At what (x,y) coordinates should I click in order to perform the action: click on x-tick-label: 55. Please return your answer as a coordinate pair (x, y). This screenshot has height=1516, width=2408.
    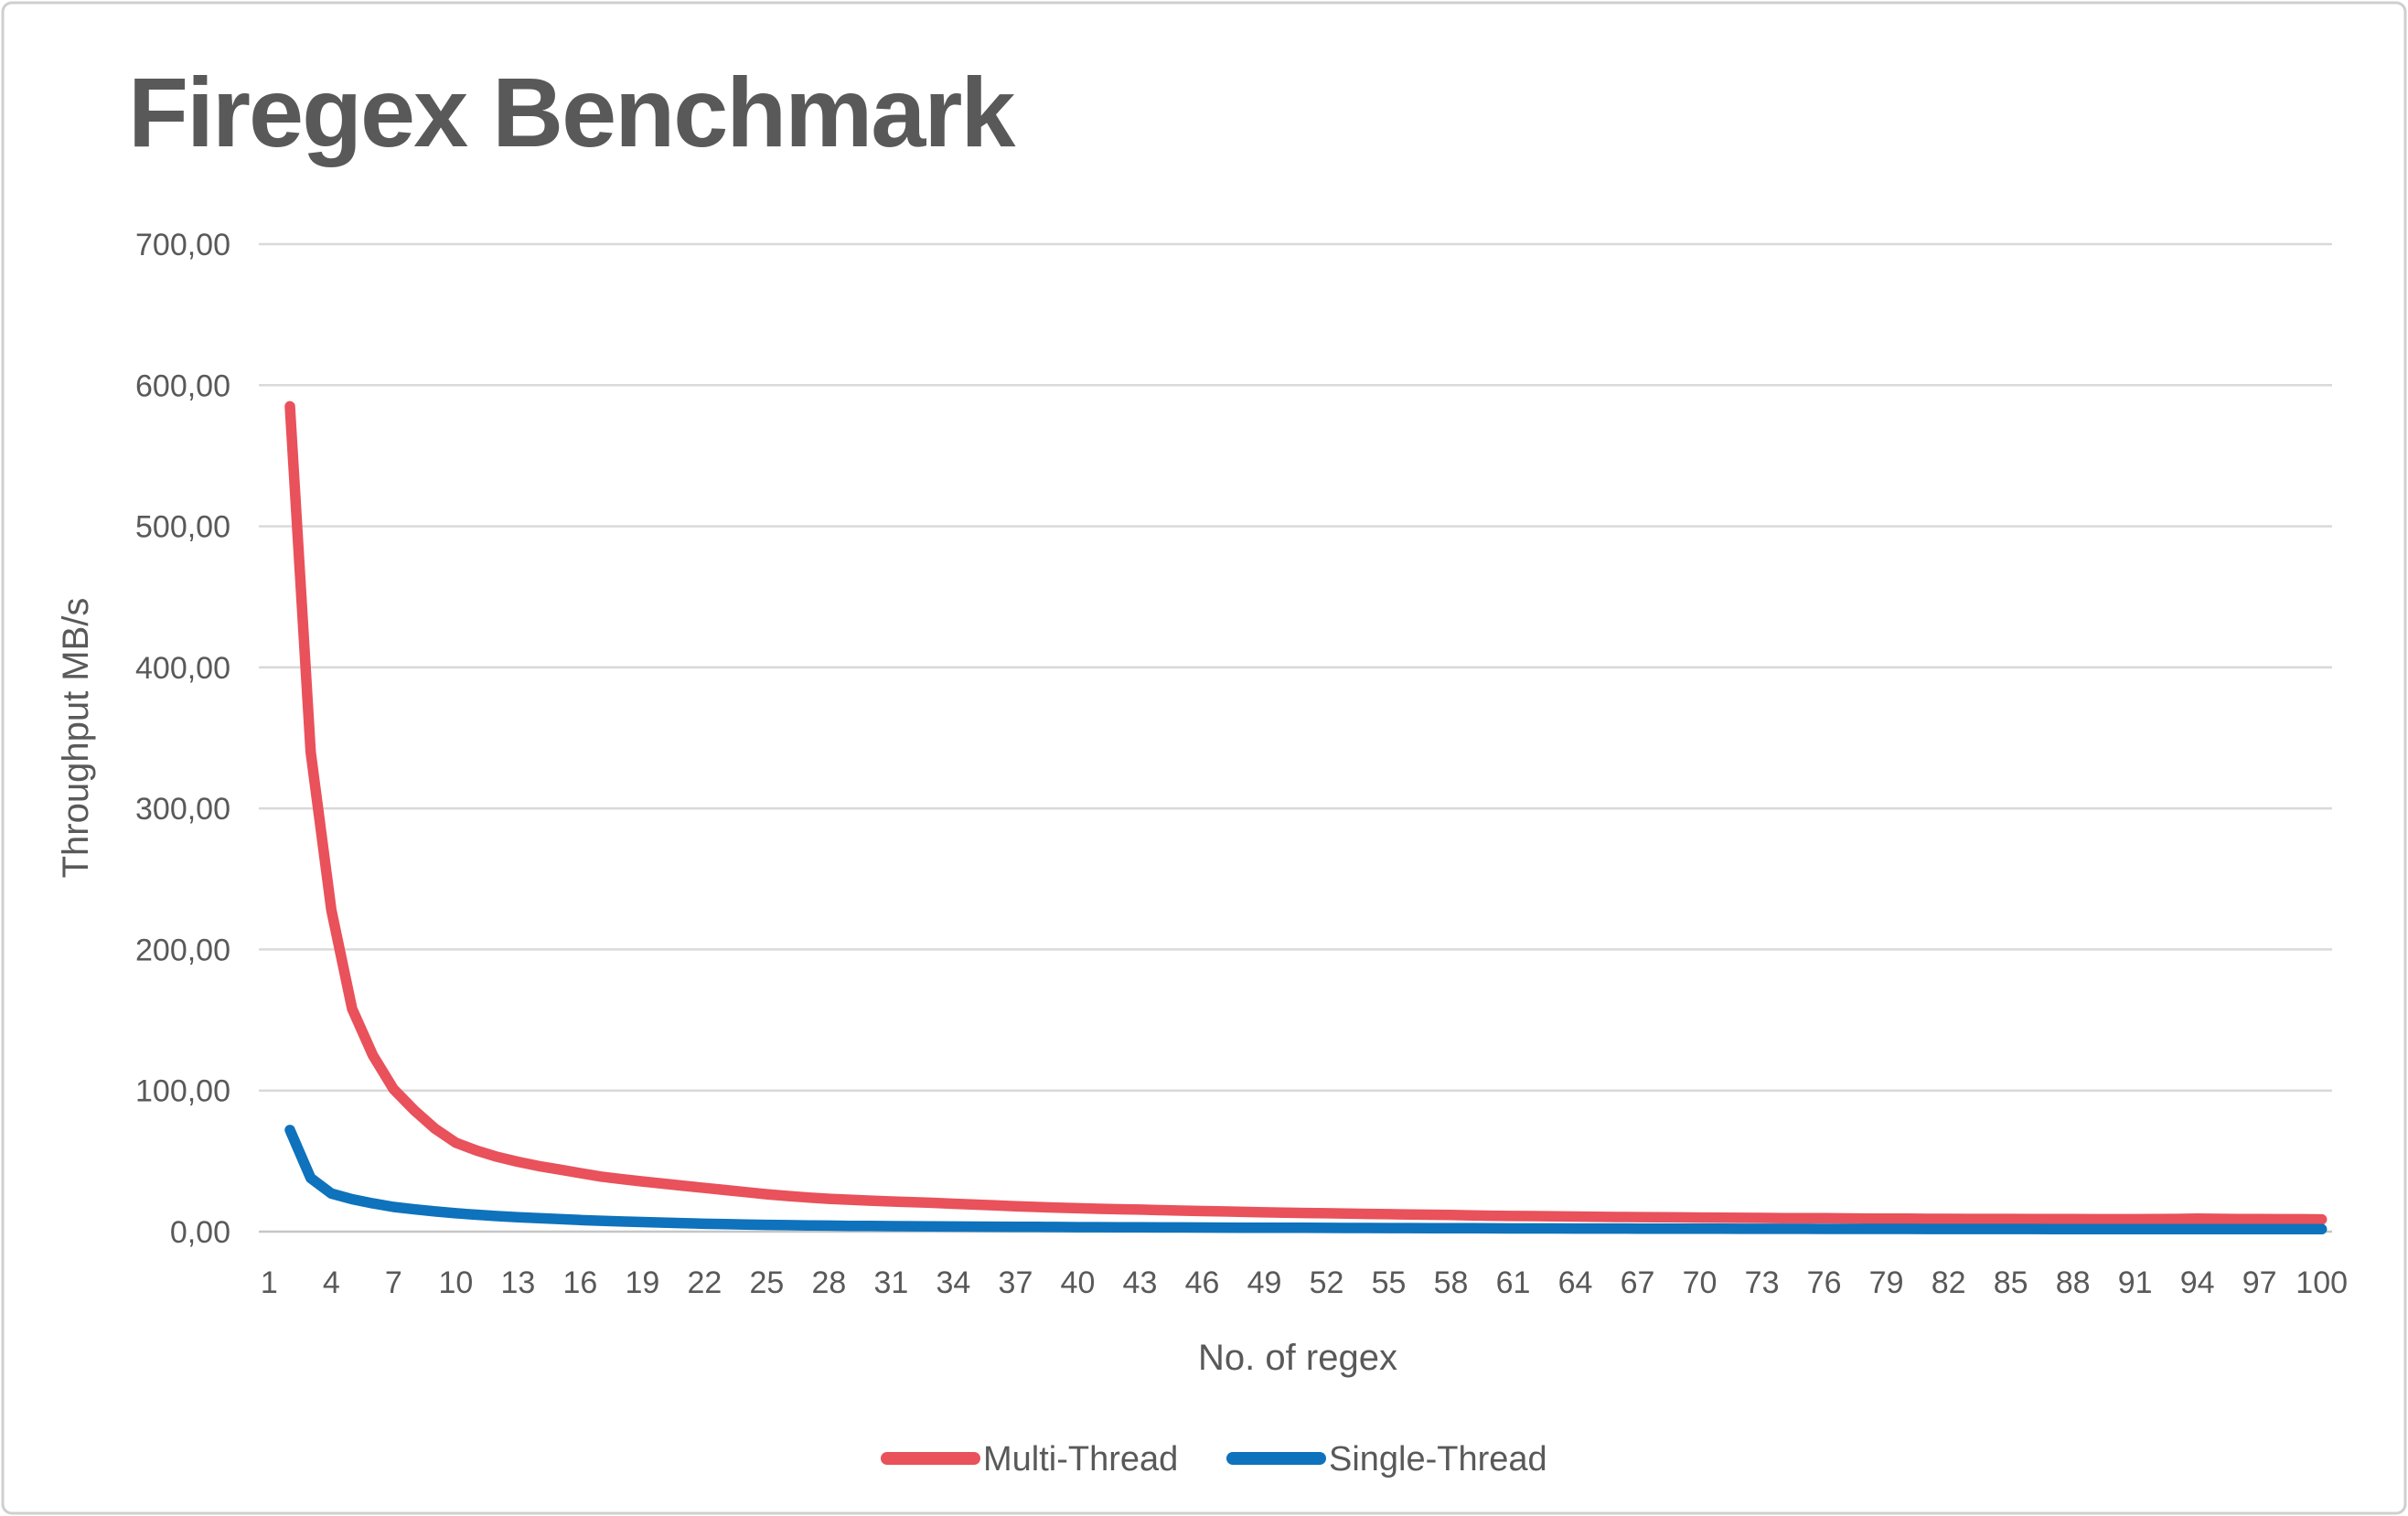
    Looking at the image, I should click on (1389, 1282).